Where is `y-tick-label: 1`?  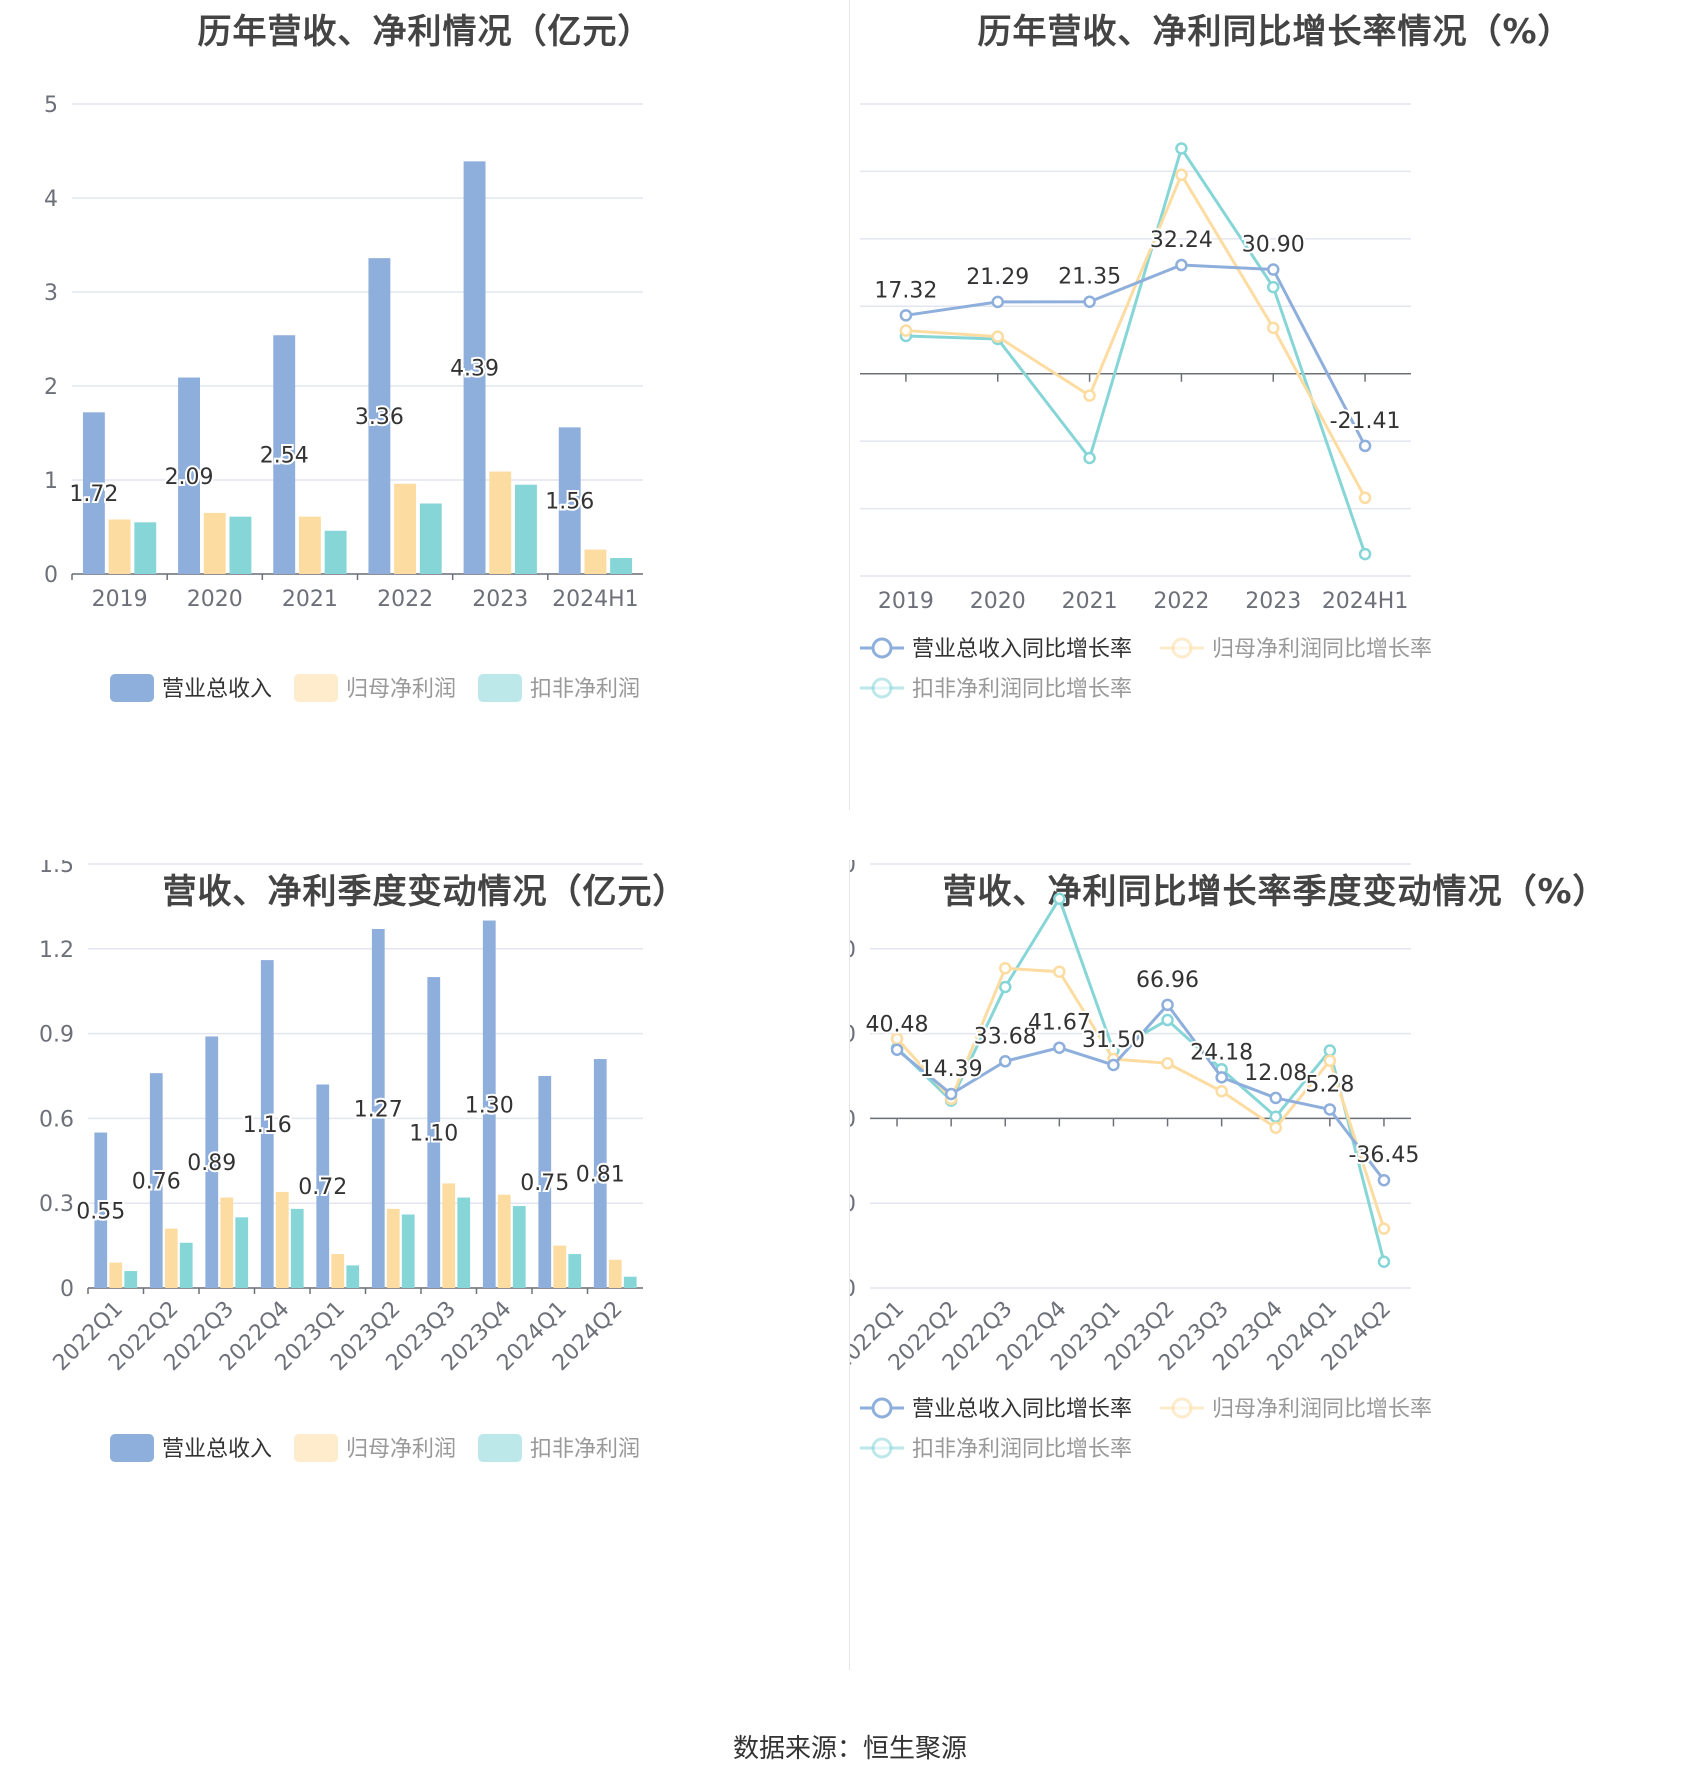 y-tick-label: 1 is located at coordinates (51, 481).